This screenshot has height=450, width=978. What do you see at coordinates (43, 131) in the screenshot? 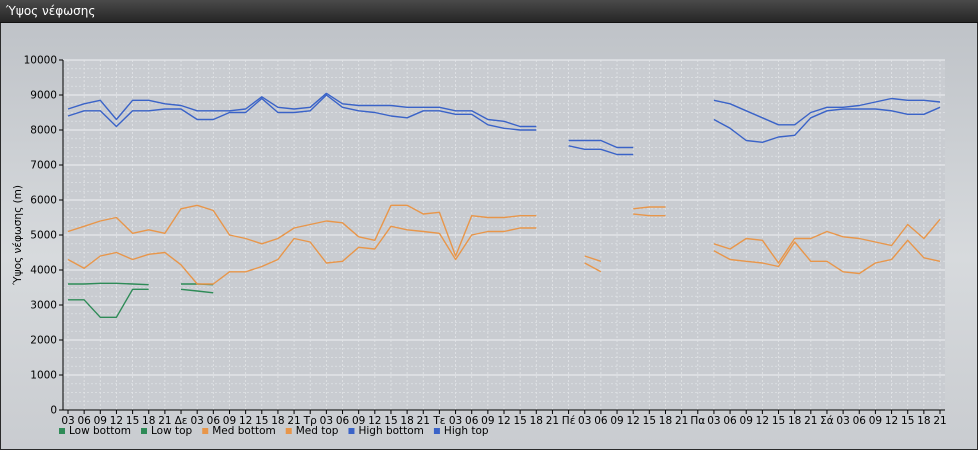
I see `y-tick-label: 8000` at bounding box center [43, 131].